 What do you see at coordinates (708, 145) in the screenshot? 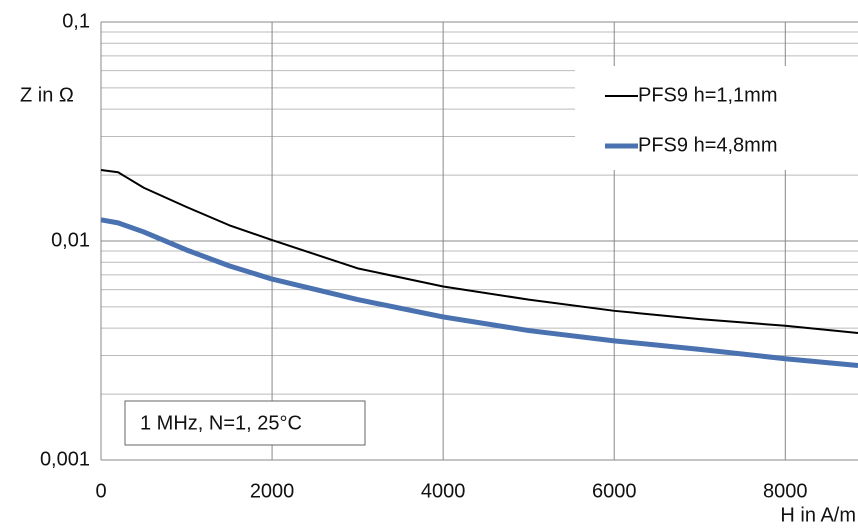
I see `legend-label: PFS9 h=4,8mm` at bounding box center [708, 145].